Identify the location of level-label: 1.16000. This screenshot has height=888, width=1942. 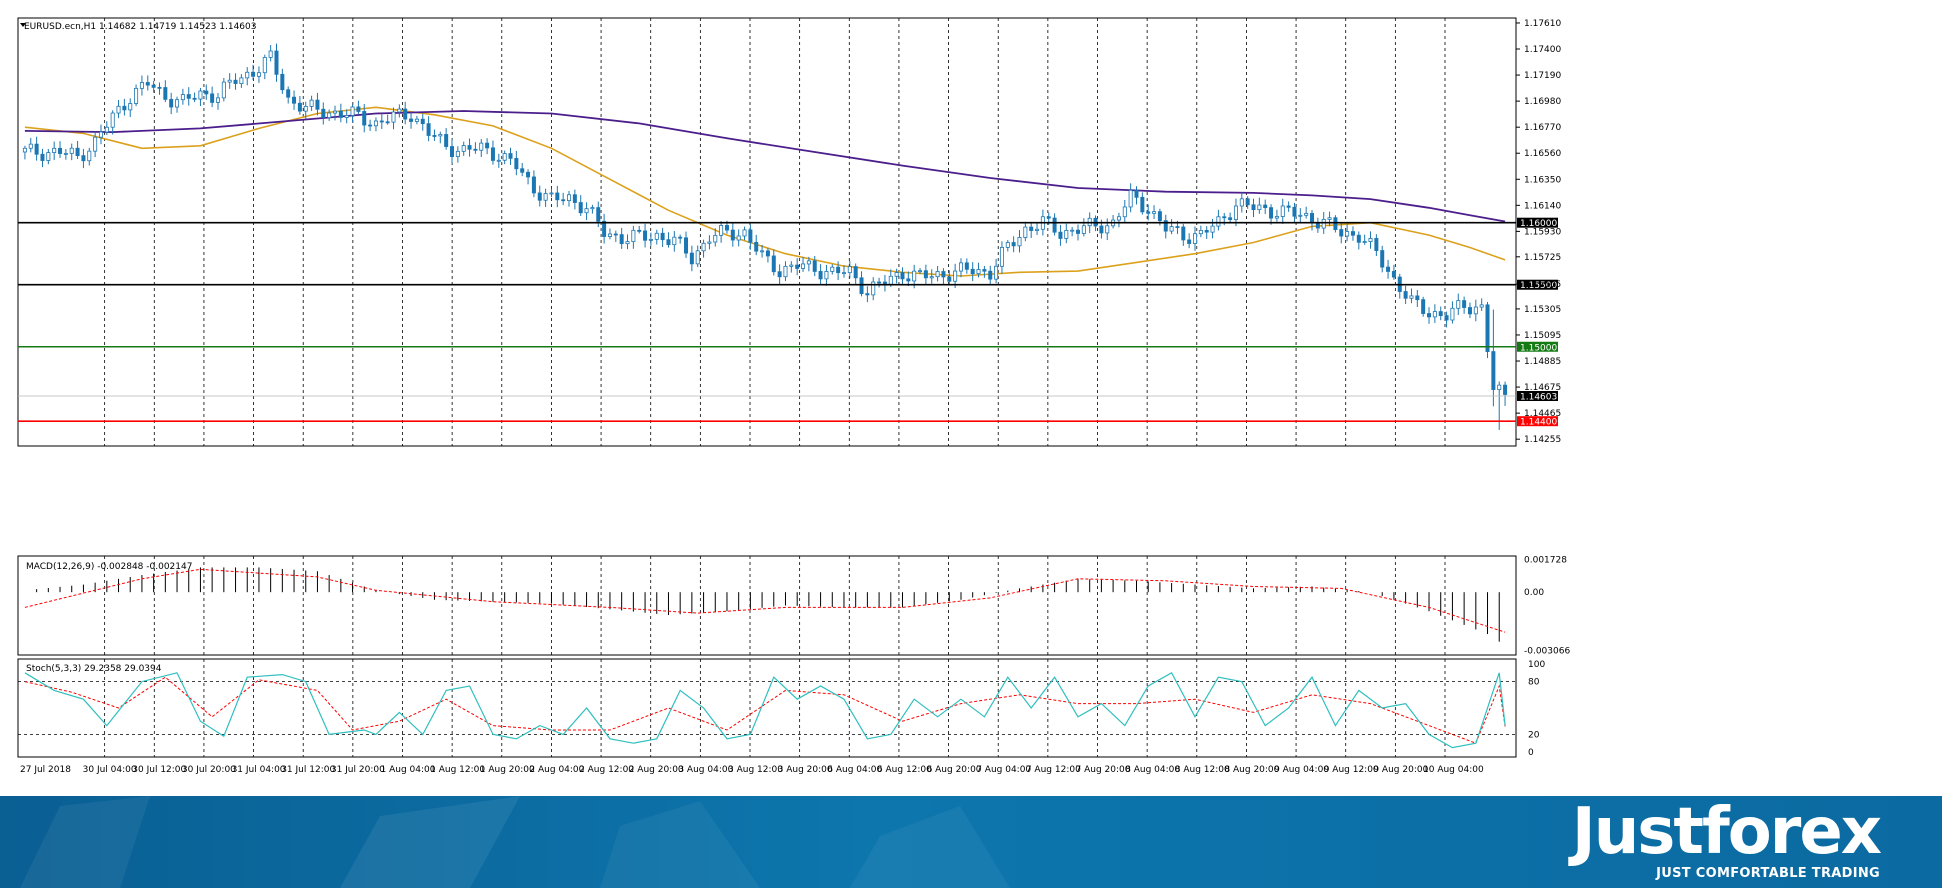
(1538, 224).